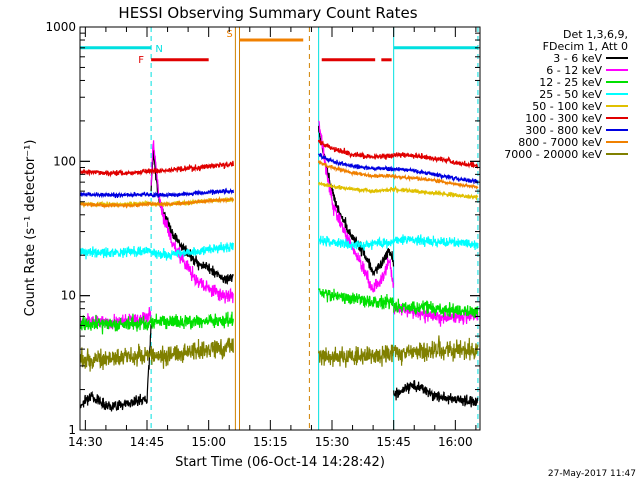 Image resolution: width=640 pixels, height=480 pixels. What do you see at coordinates (279, 311) in the screenshot?
I see `series-12-25-keV` at bounding box center [279, 311].